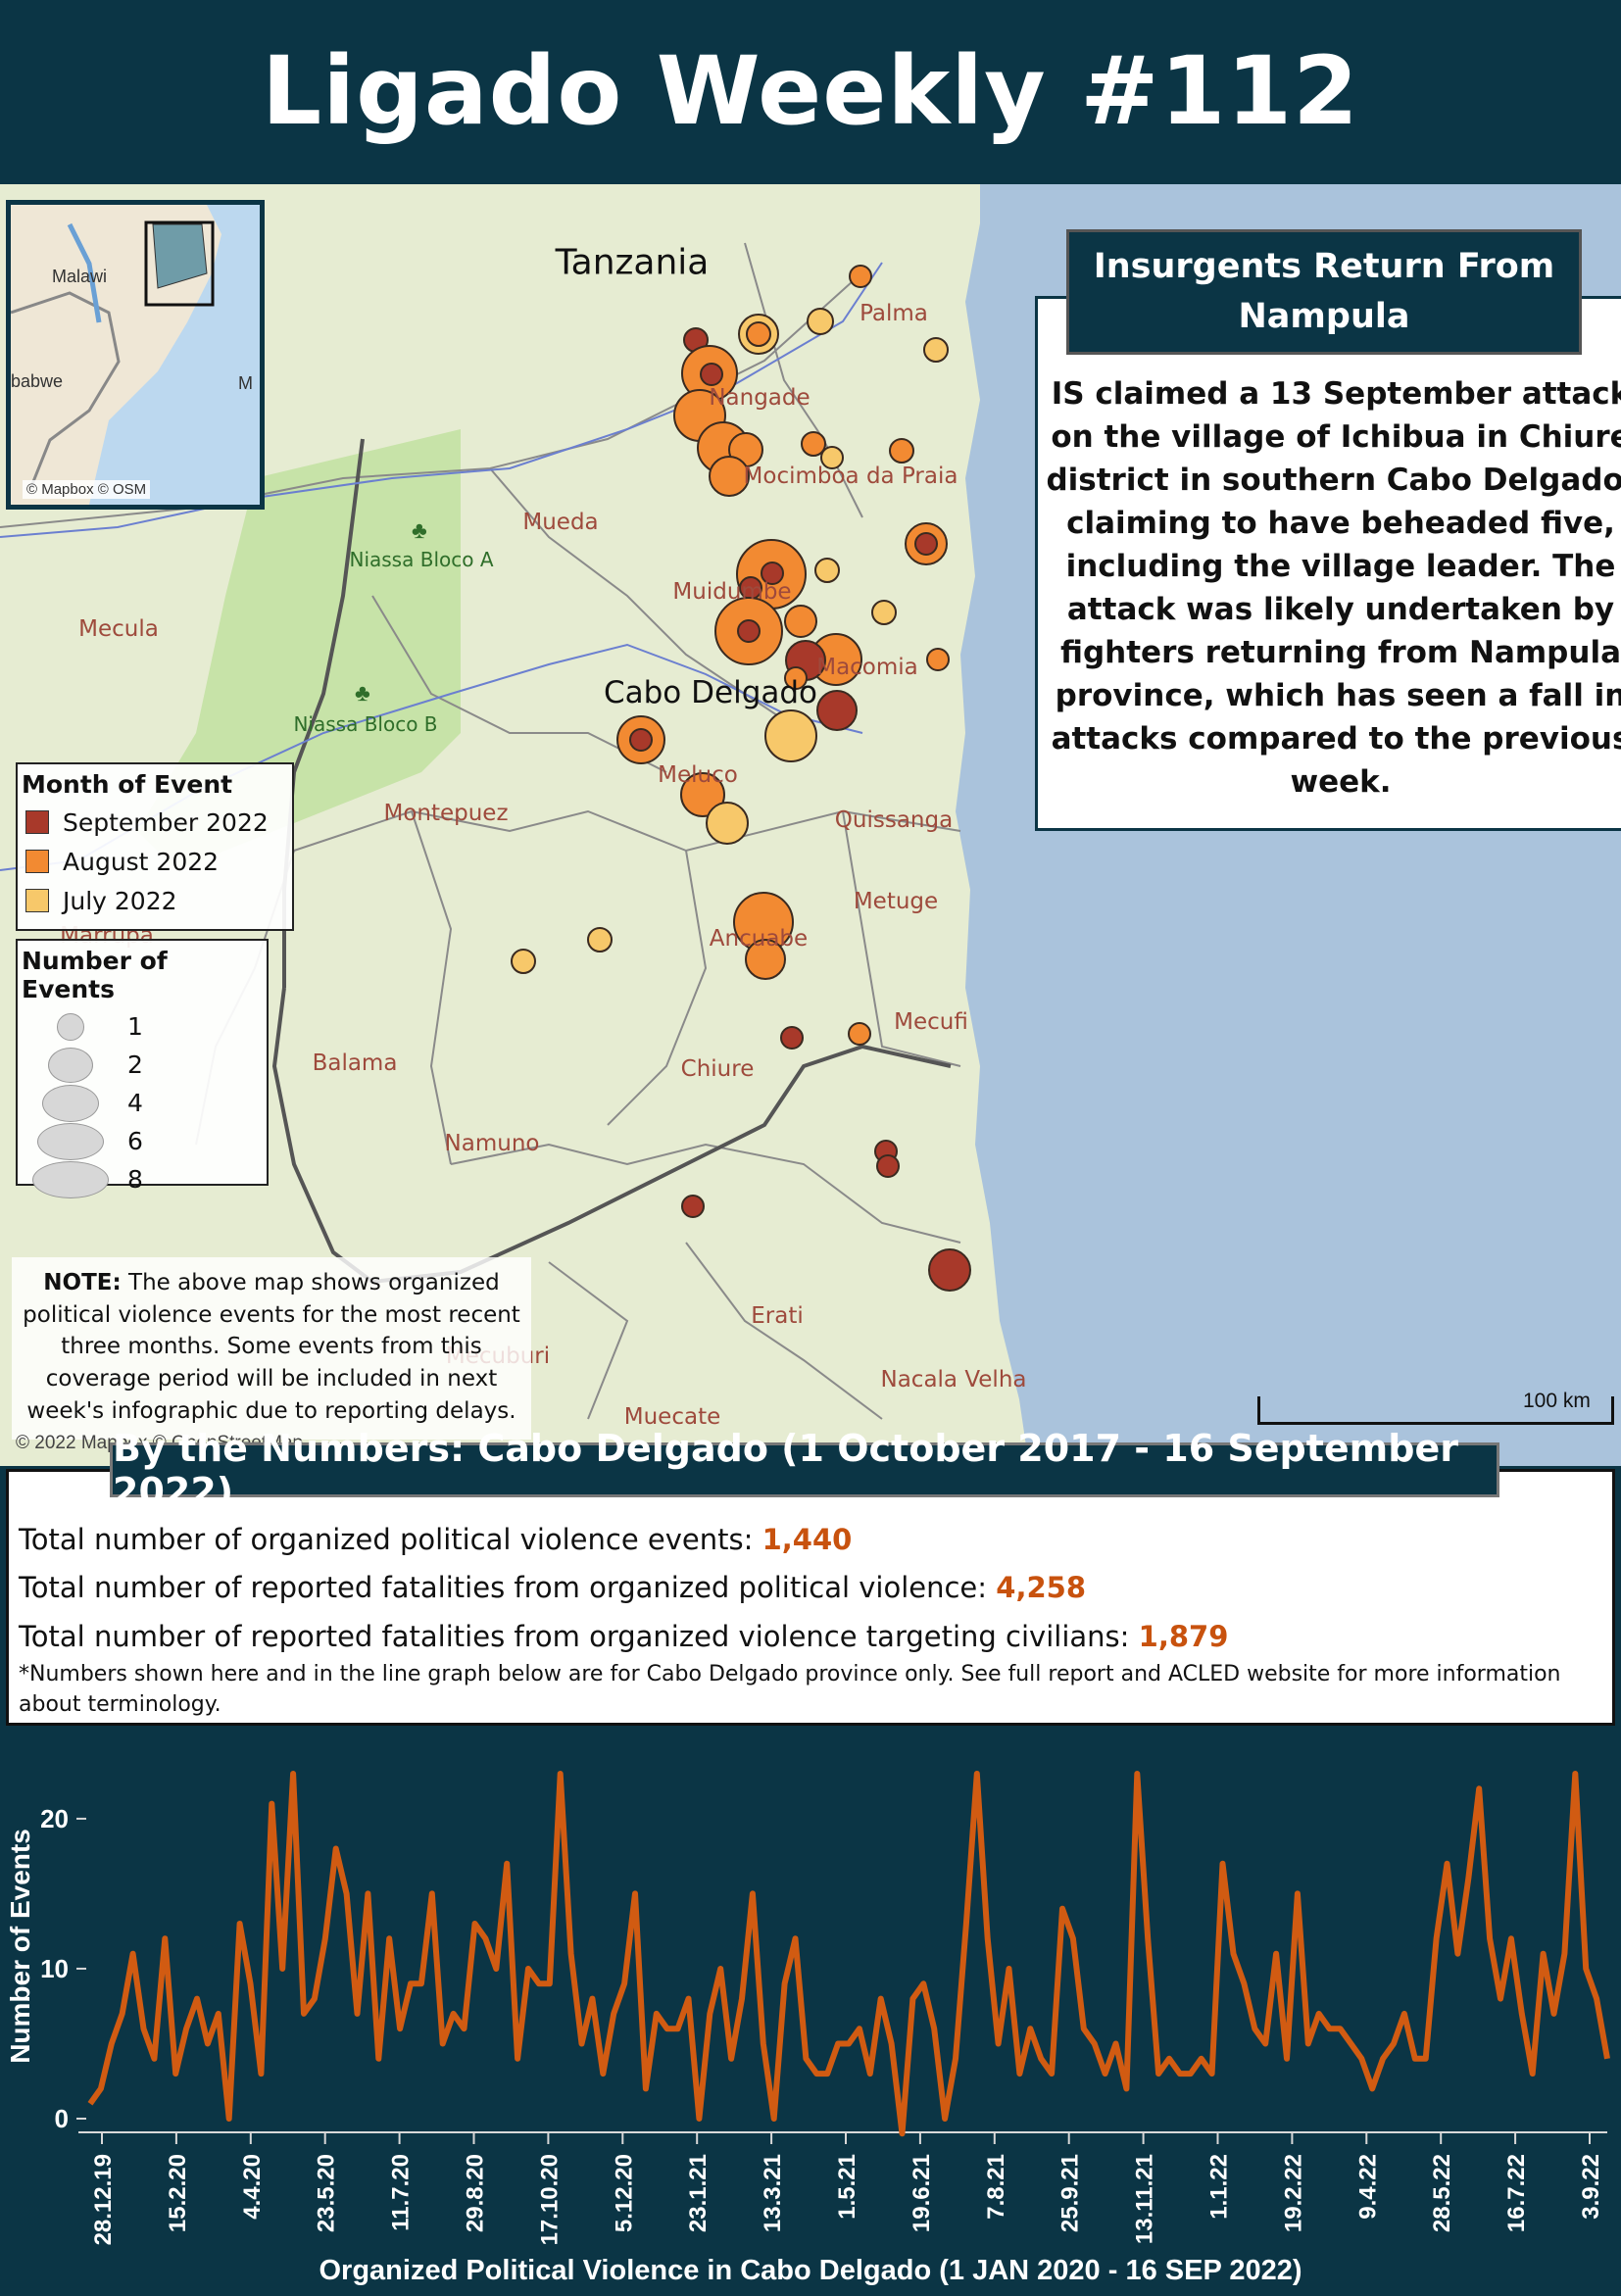  I want to click on district-label: Mocimboa da Praia, so click(850, 476).